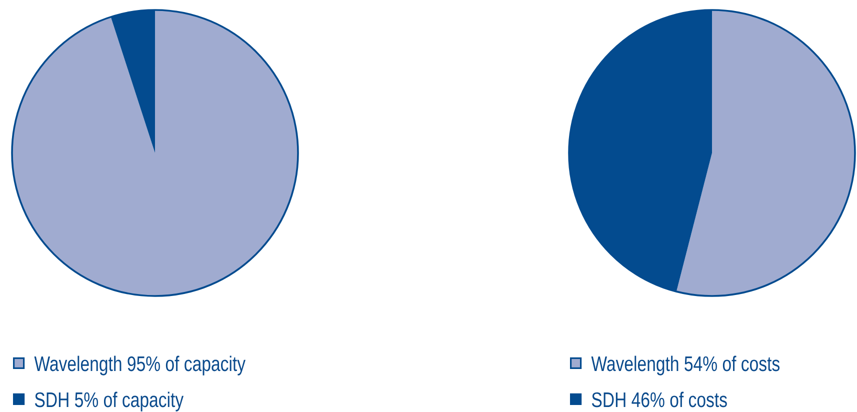 This screenshot has width=857, height=412. I want to click on legend-label: SDH 5% of capacity, so click(109, 402).